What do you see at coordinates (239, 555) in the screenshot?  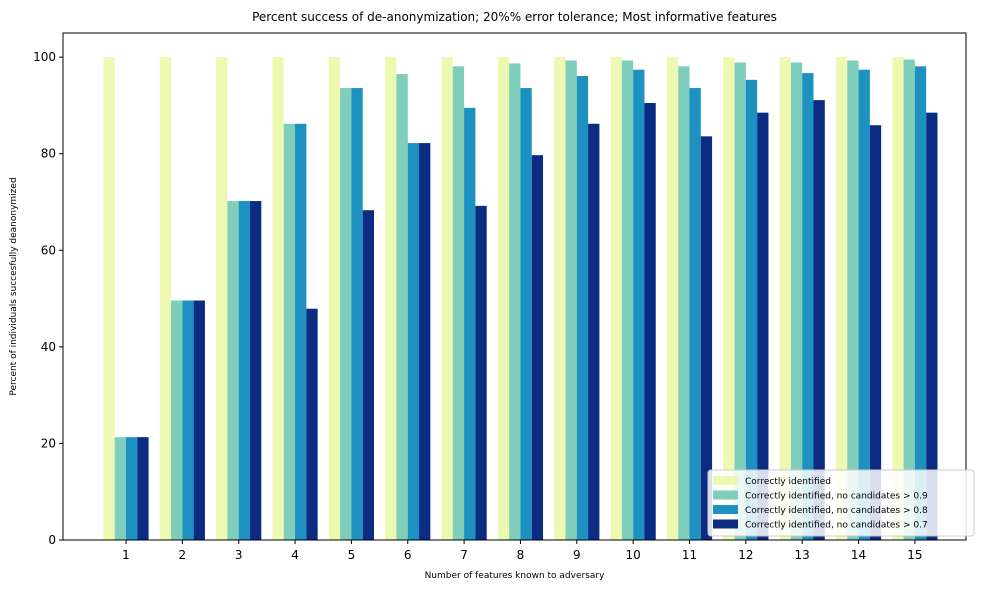 I see `x-tick-label: 3` at bounding box center [239, 555].